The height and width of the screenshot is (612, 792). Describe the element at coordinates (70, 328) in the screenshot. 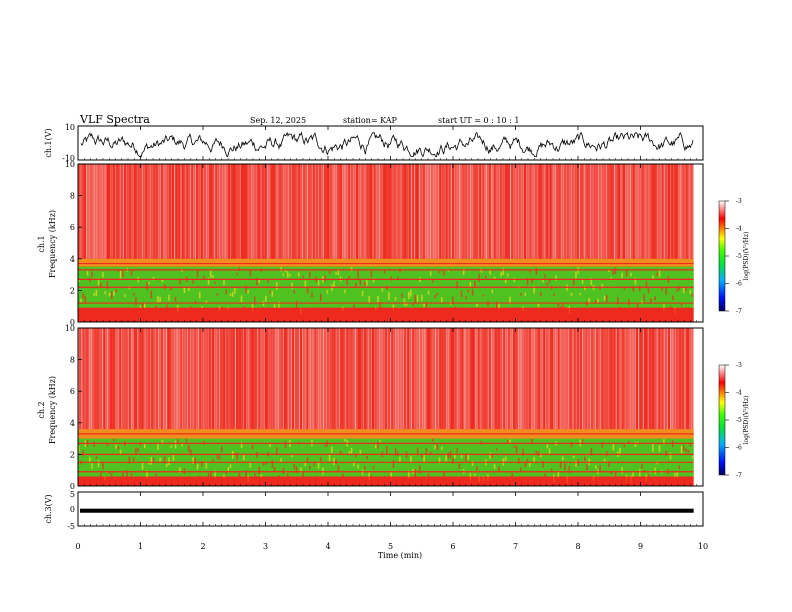

I see `ch2-spectrogram-ytick-label: 10` at that location.